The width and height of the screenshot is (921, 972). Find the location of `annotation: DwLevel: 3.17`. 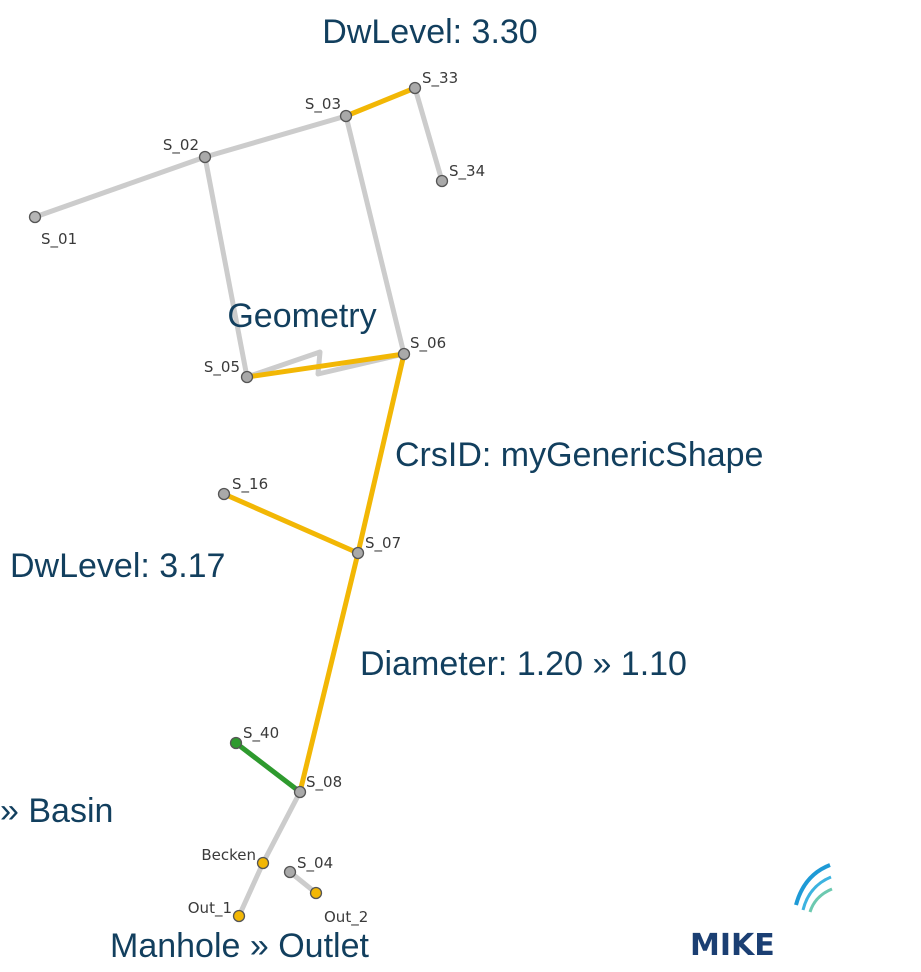

annotation: DwLevel: 3.17 is located at coordinates (117, 566).